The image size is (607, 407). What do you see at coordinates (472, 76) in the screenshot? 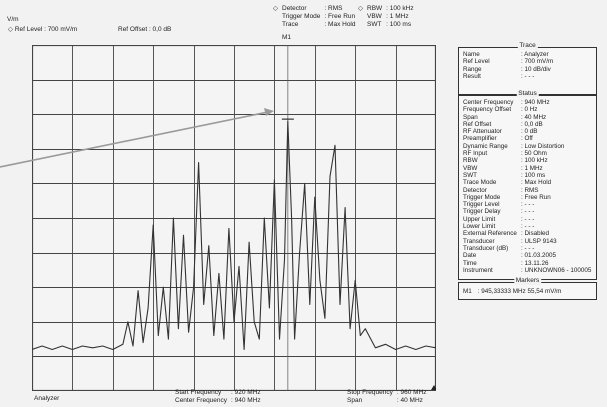
I see `trace-row-label: Result` at bounding box center [472, 76].